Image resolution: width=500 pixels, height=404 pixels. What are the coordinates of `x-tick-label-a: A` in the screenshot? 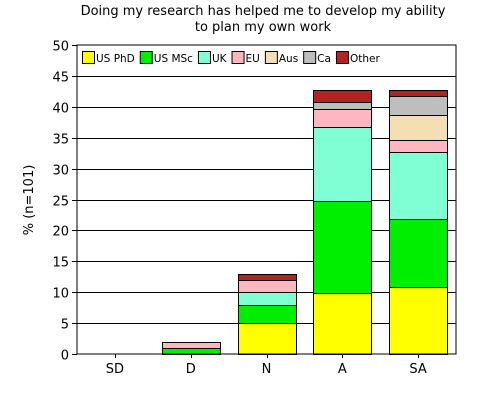 It's located at (342, 369).